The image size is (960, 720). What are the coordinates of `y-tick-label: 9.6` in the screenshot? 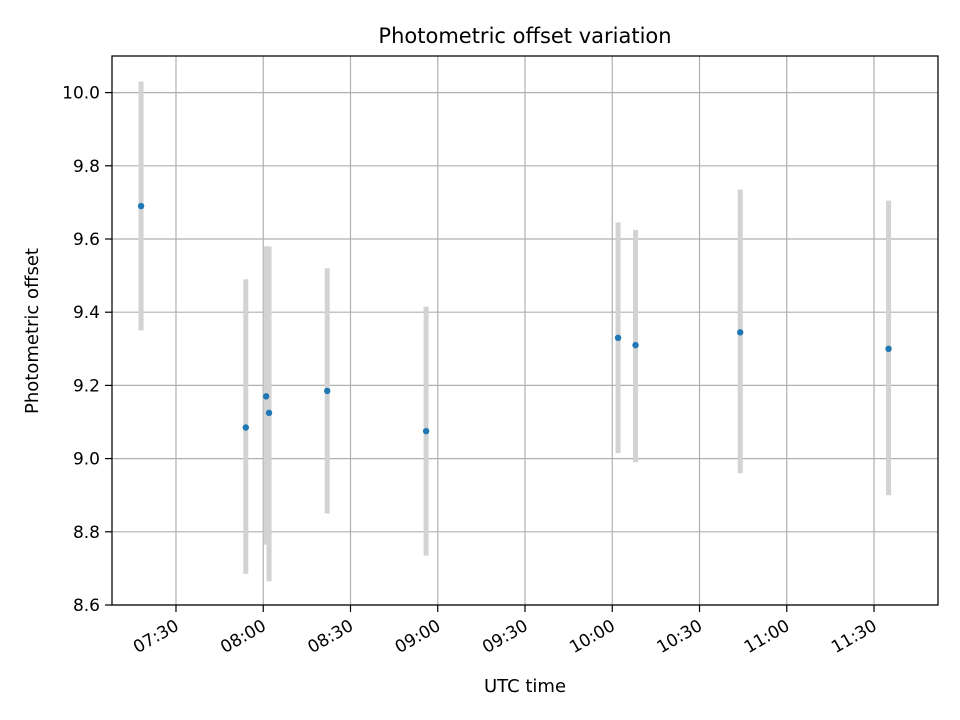 It's located at (86, 240).